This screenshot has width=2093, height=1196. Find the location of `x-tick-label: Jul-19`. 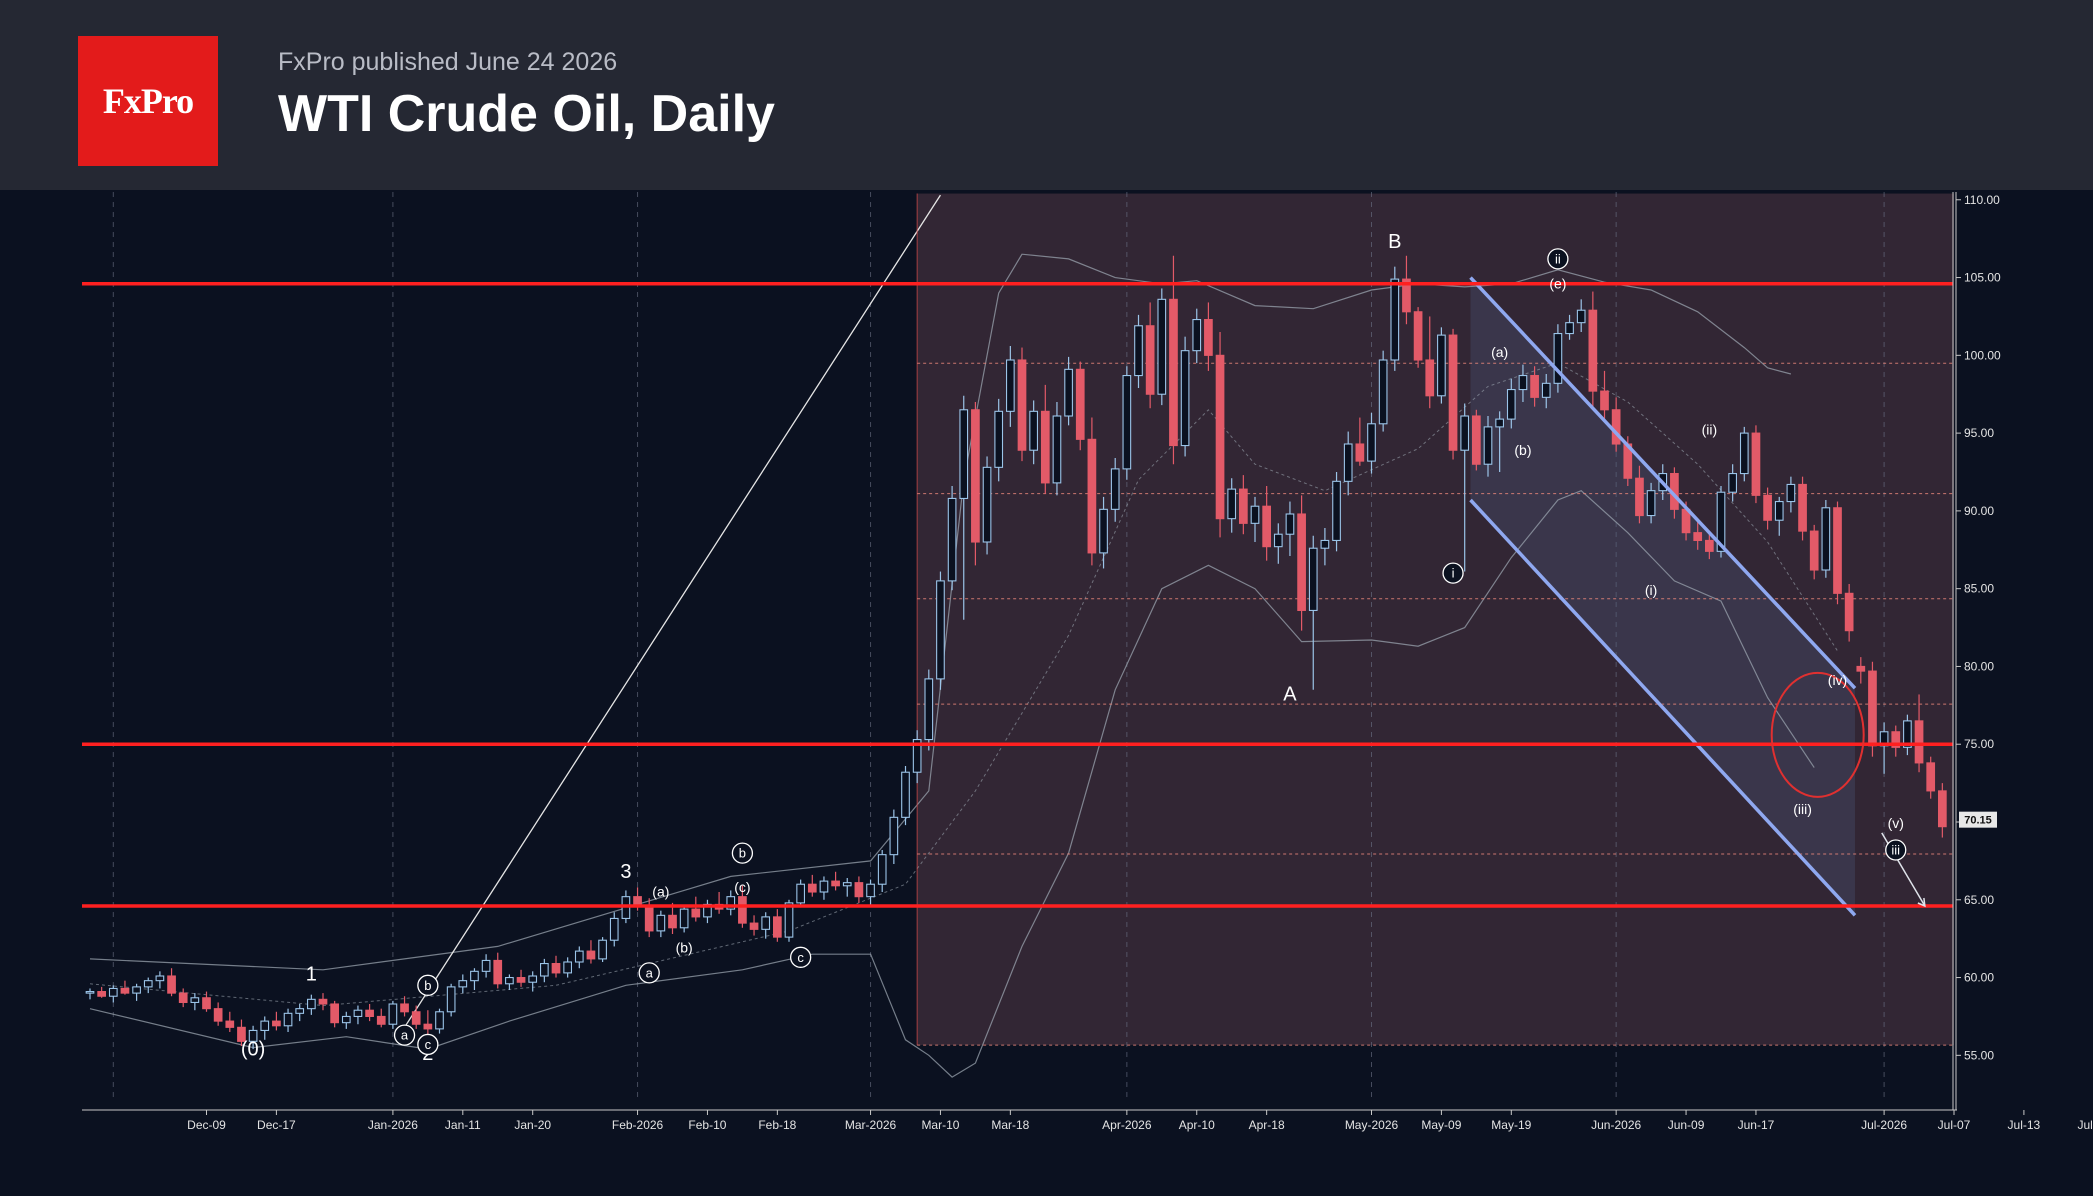

x-tick-label: Jul-19 is located at coordinates (2085, 1125).